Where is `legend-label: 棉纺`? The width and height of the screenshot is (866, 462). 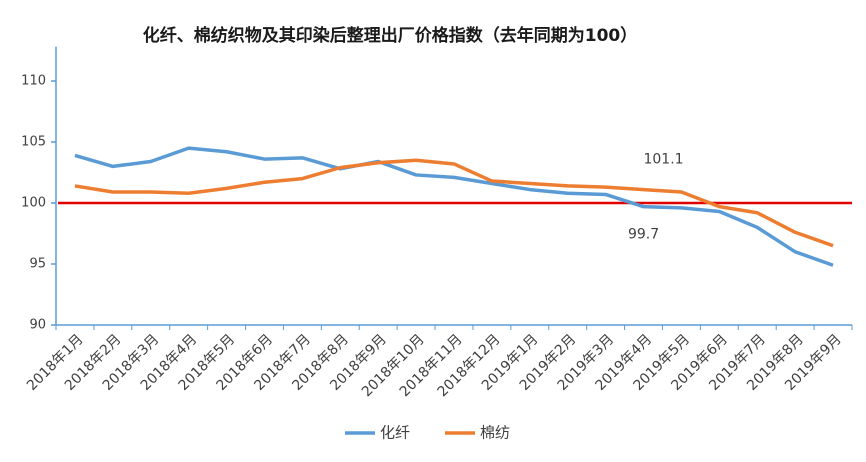 legend-label: 棉纺 is located at coordinates (495, 433).